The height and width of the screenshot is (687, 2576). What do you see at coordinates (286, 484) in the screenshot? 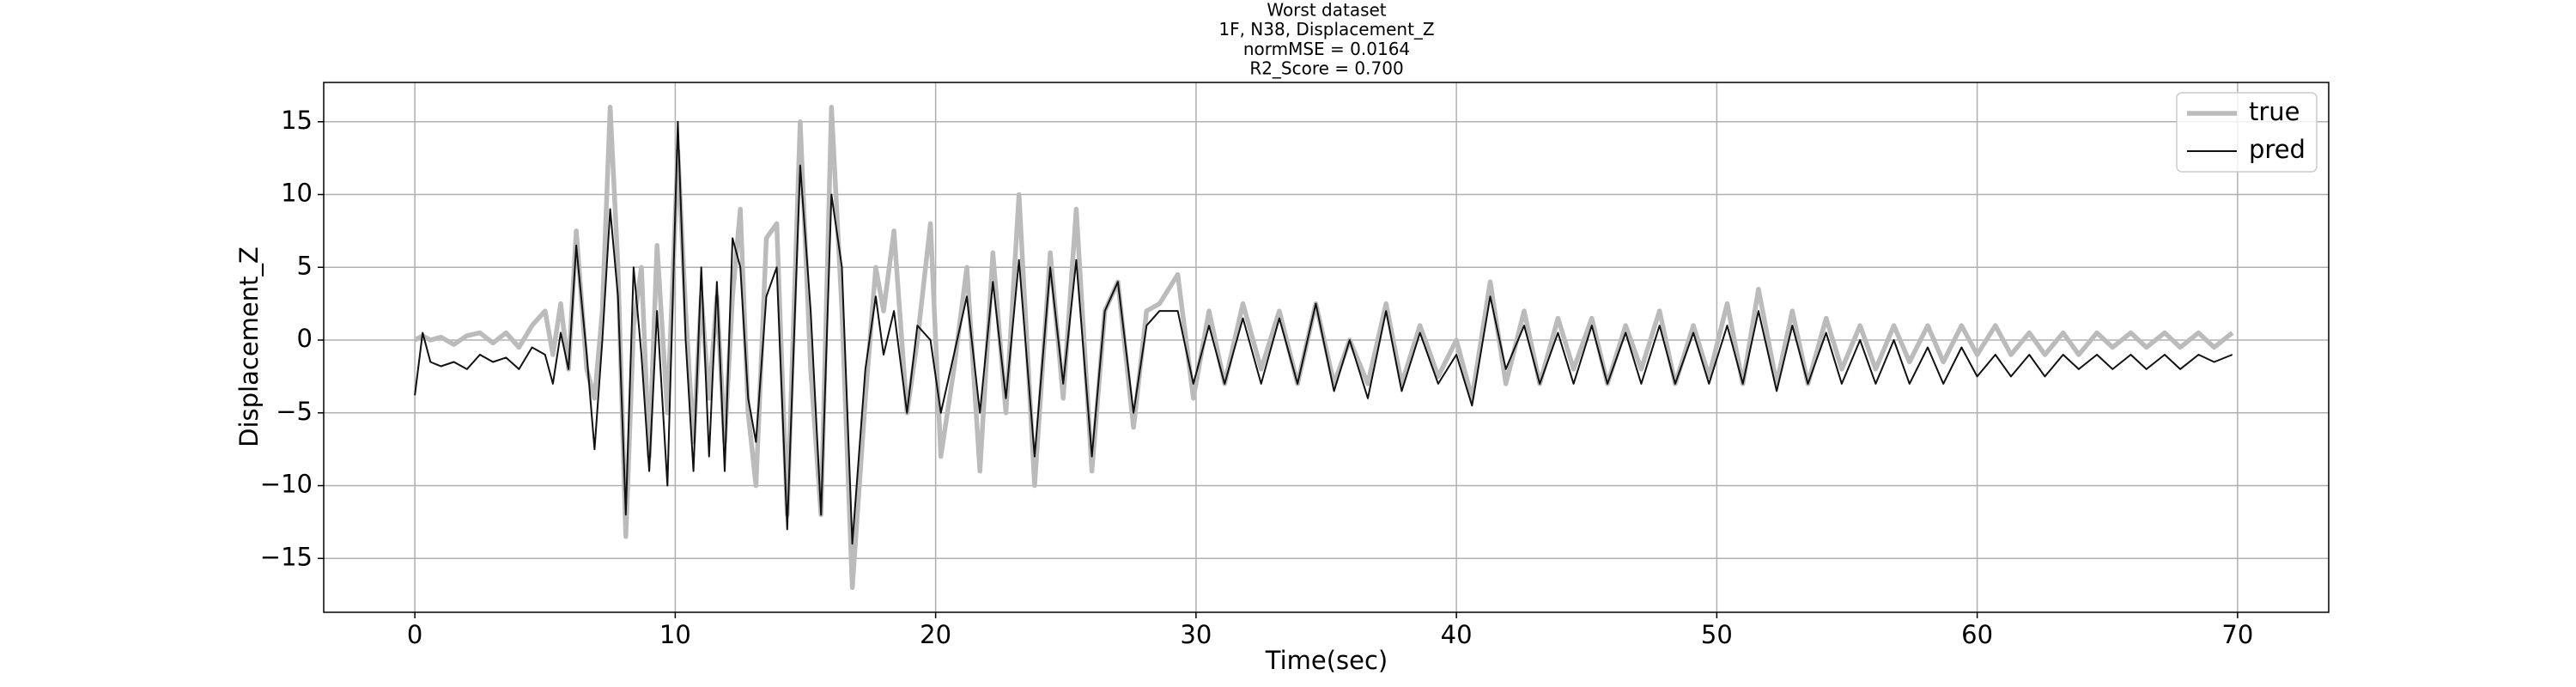
I see `y-tick-label: −10` at bounding box center [286, 484].